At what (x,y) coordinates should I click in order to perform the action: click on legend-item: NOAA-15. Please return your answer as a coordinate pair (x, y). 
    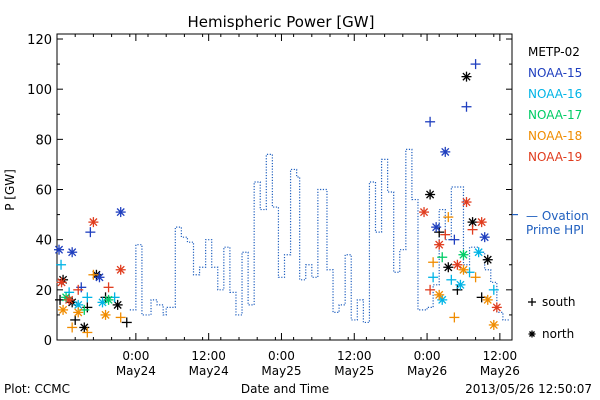
    Looking at the image, I should click on (555, 73).